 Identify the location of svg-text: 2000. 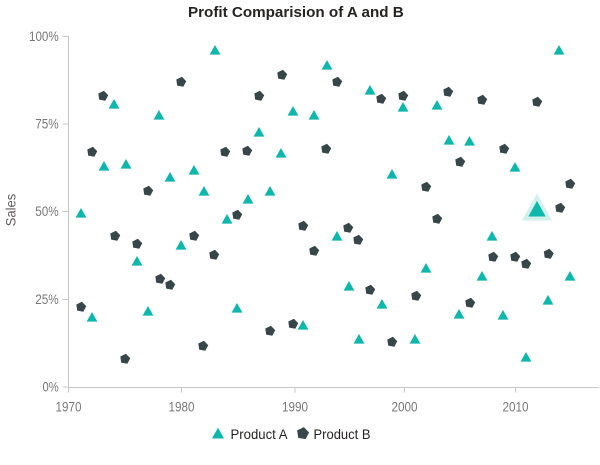
(405, 407).